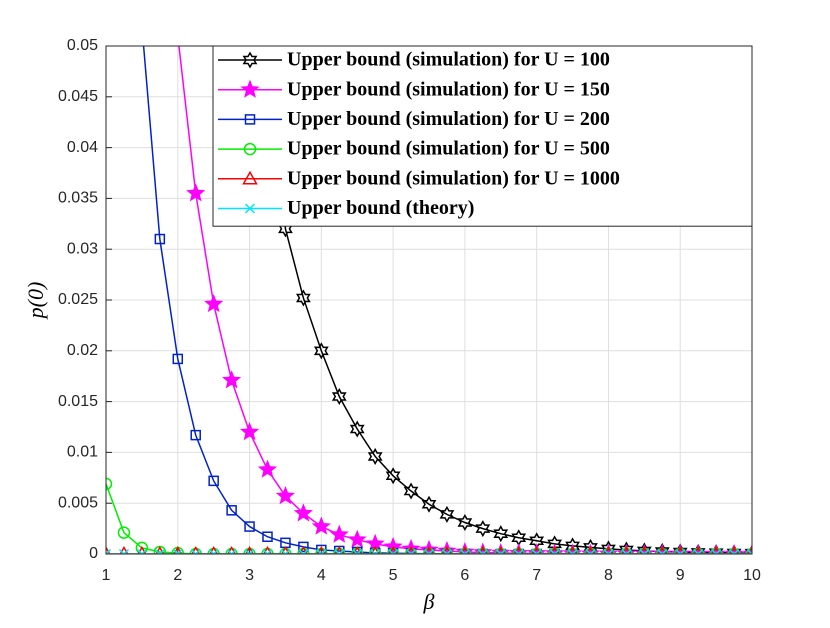 Image resolution: width=830 pixels, height=628 pixels. What do you see at coordinates (464, 575) in the screenshot?
I see `x-tick-label: 6` at bounding box center [464, 575].